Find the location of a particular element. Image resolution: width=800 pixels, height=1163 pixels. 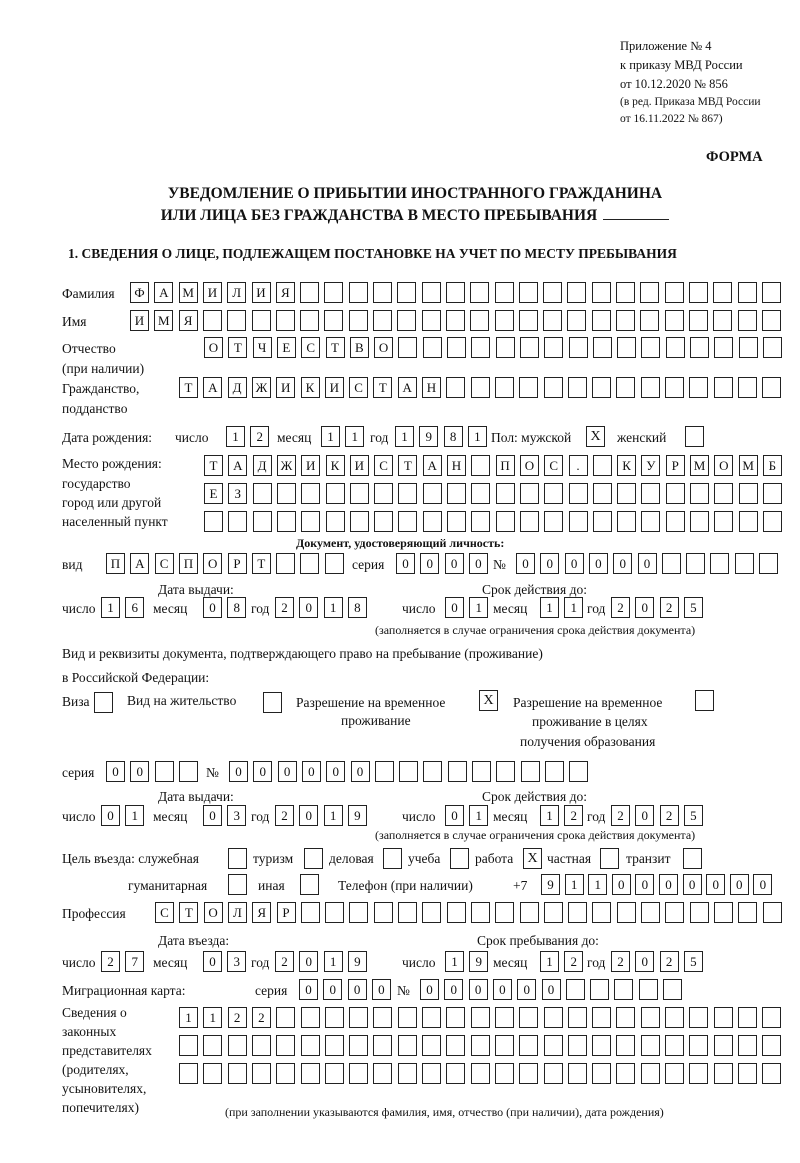

char-box: О is located at coordinates (213, 563).